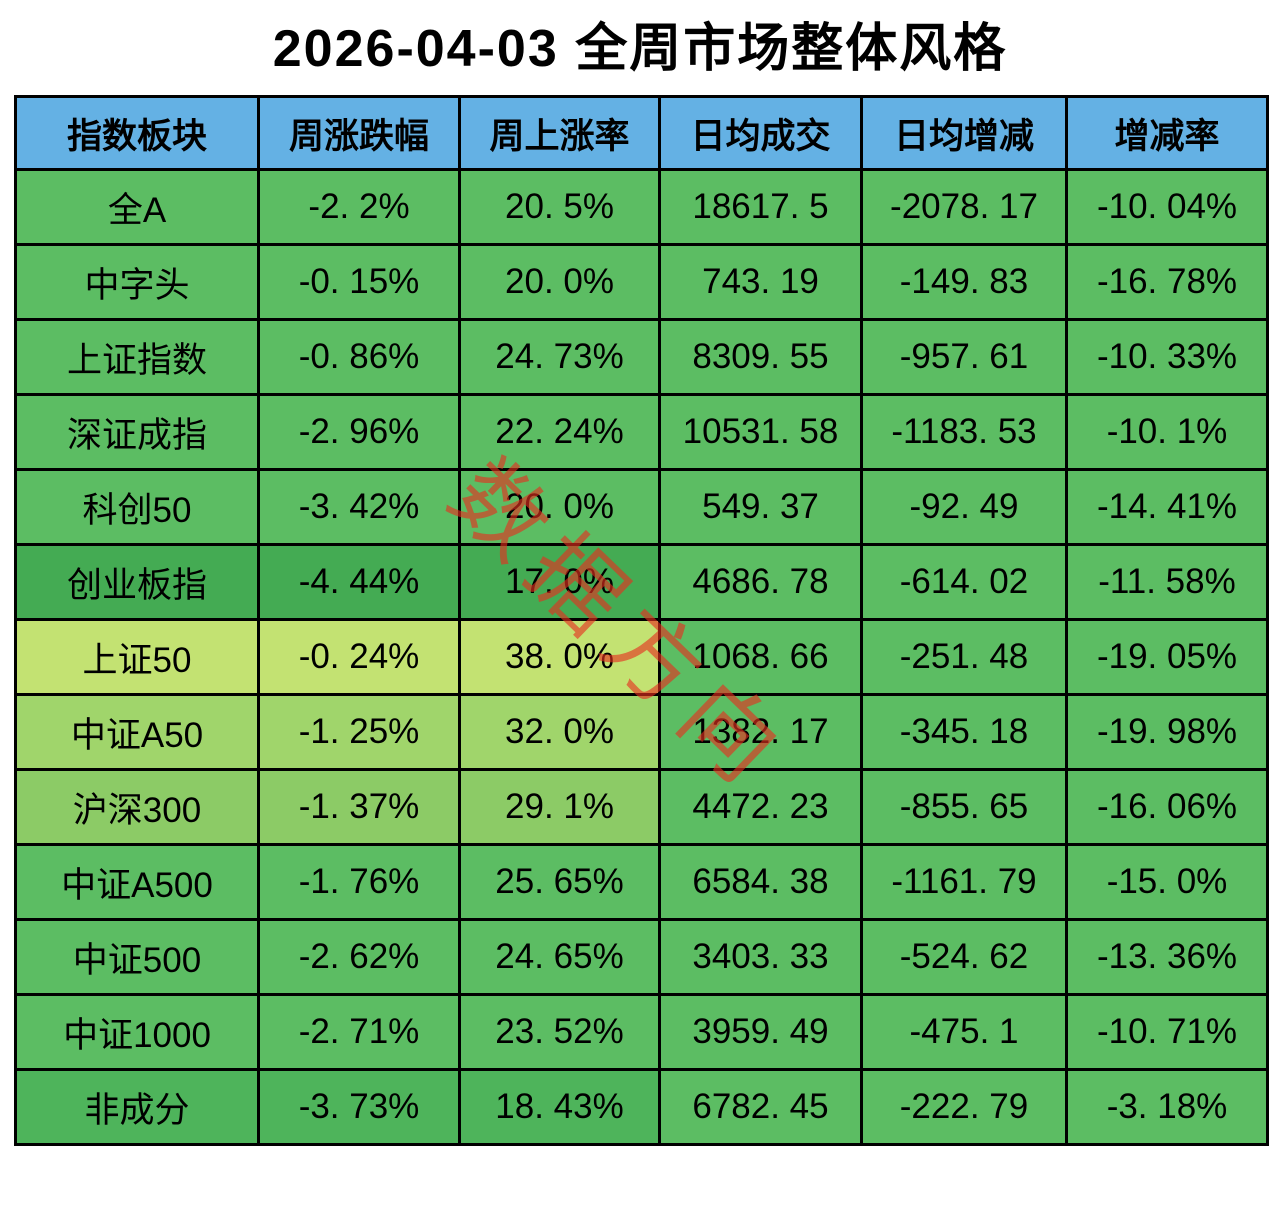 The image size is (1280, 1220). I want to click on column-header-delta-rate: 增减率, so click(1167, 133).